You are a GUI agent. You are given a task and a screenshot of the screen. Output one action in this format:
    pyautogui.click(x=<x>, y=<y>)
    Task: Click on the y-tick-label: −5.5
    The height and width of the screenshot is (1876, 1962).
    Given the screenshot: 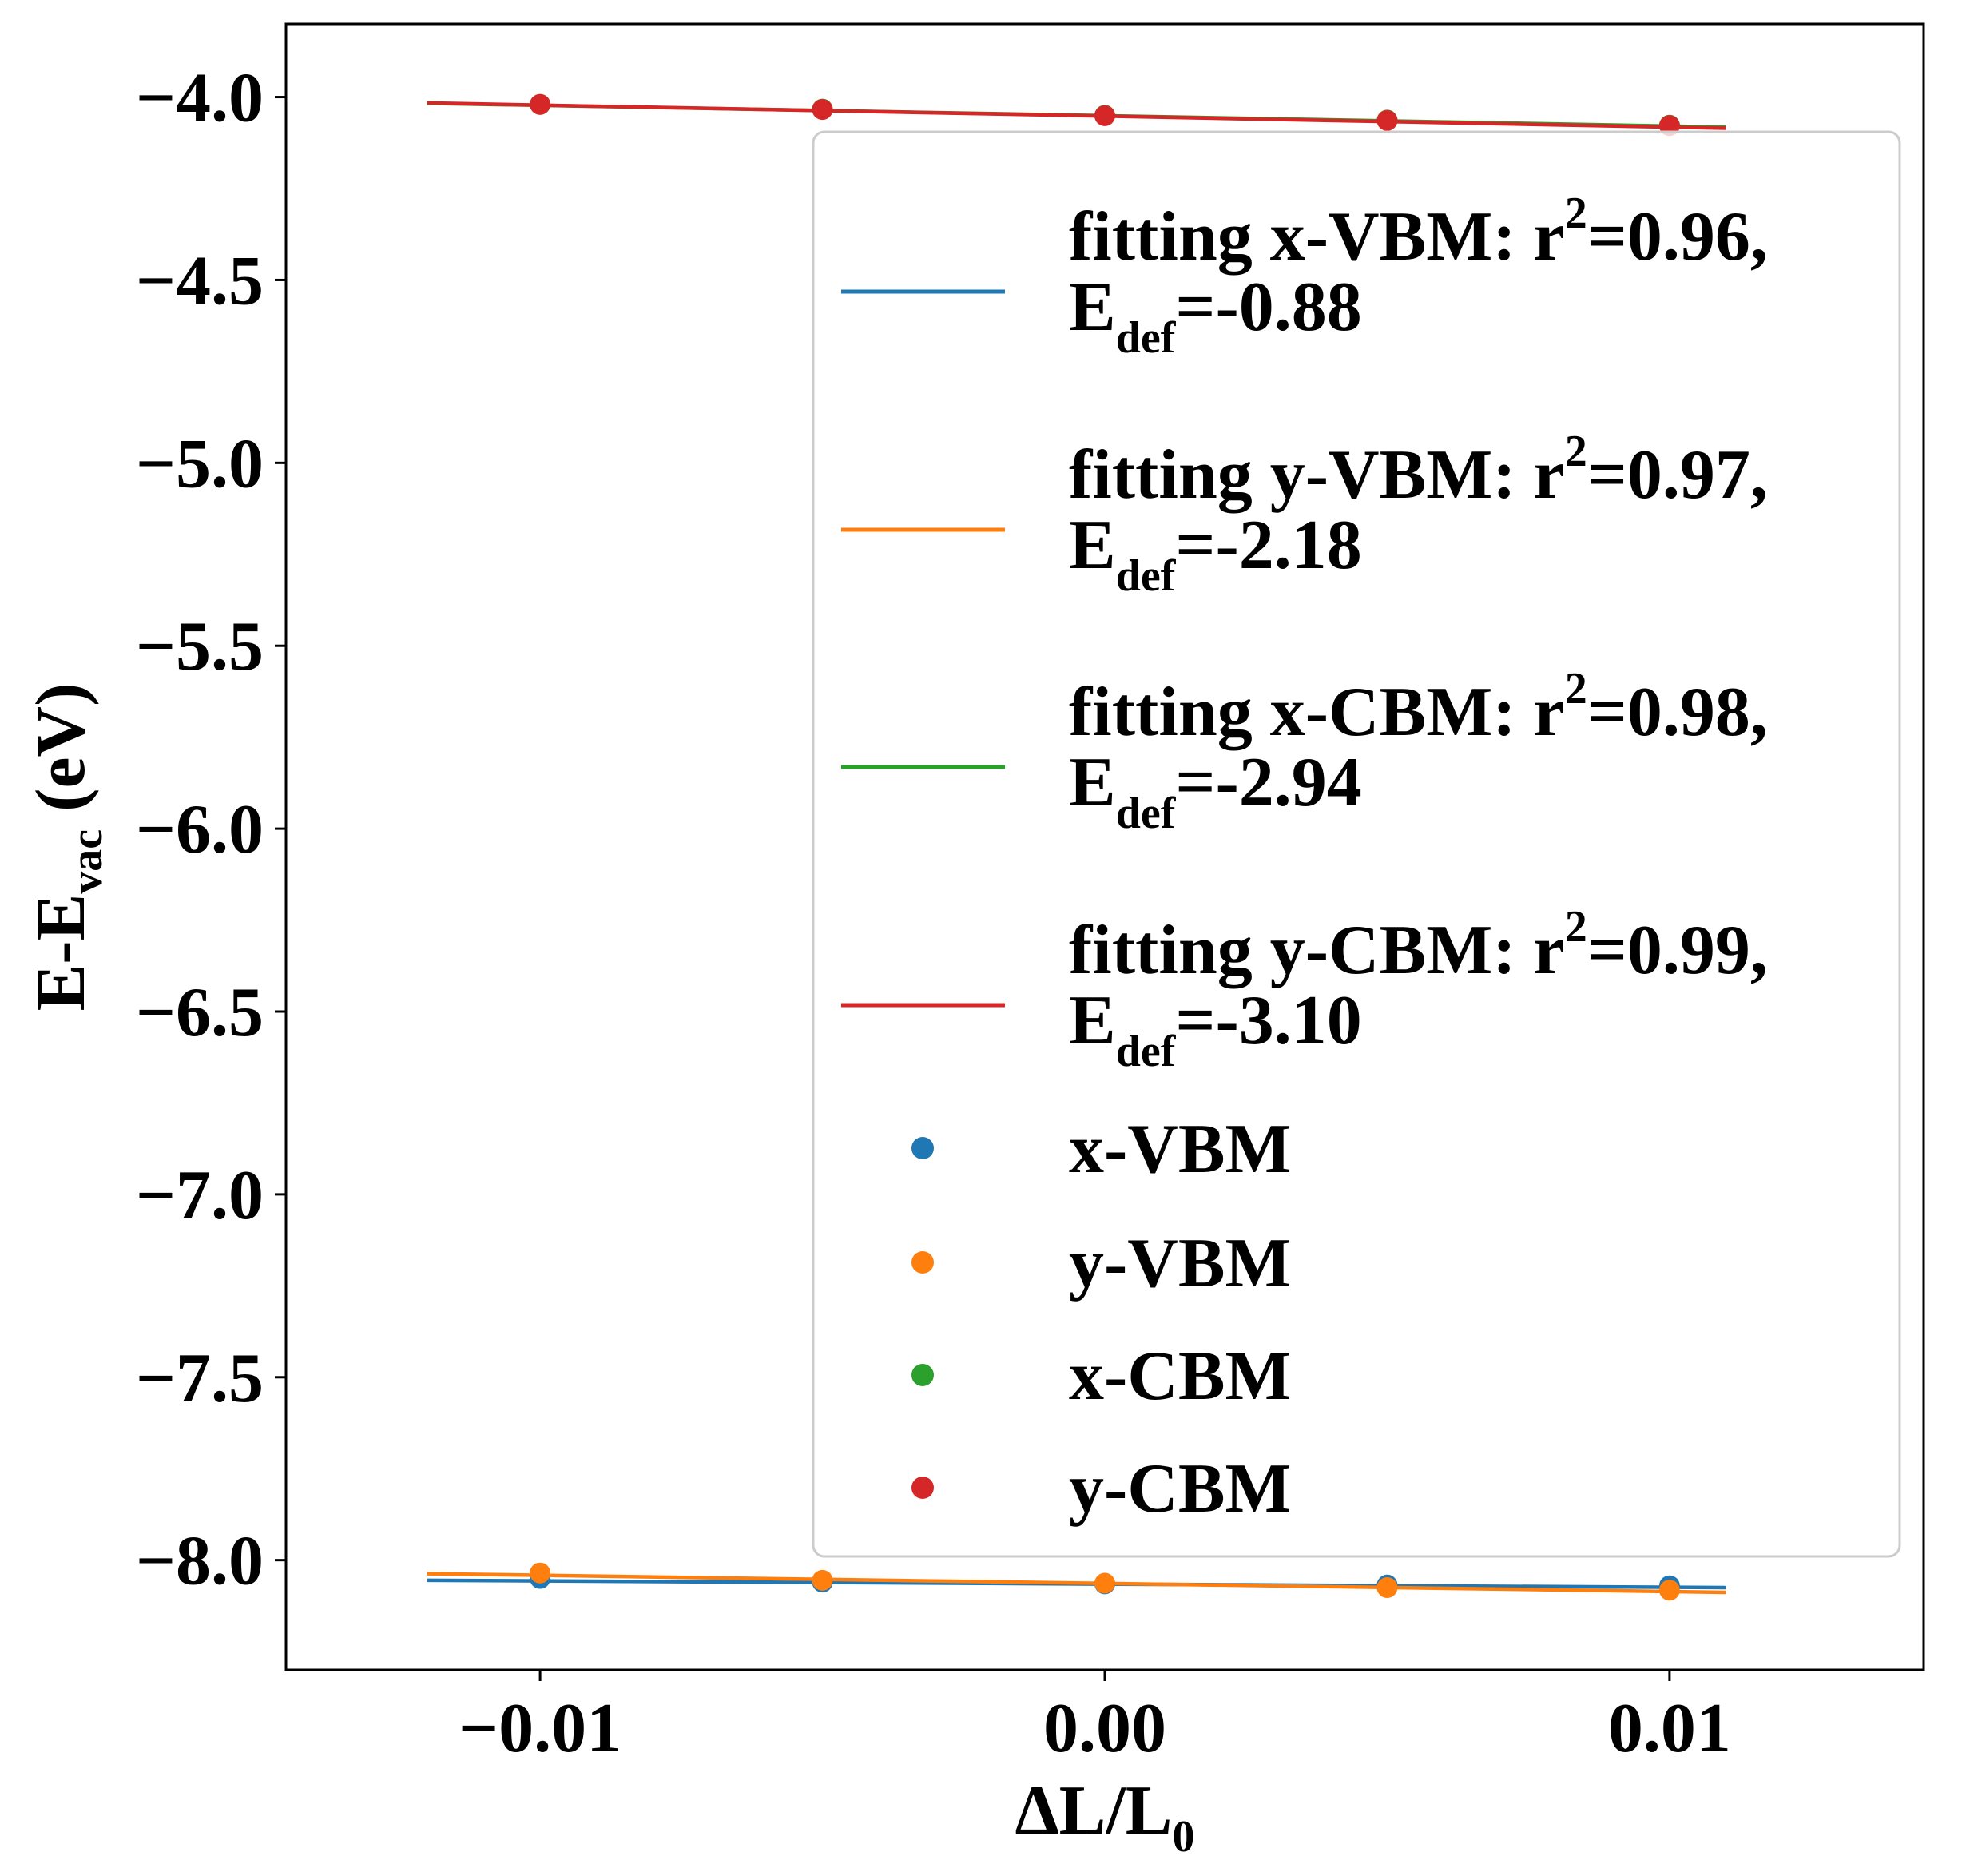 What is the action you would take?
    pyautogui.click(x=200, y=647)
    